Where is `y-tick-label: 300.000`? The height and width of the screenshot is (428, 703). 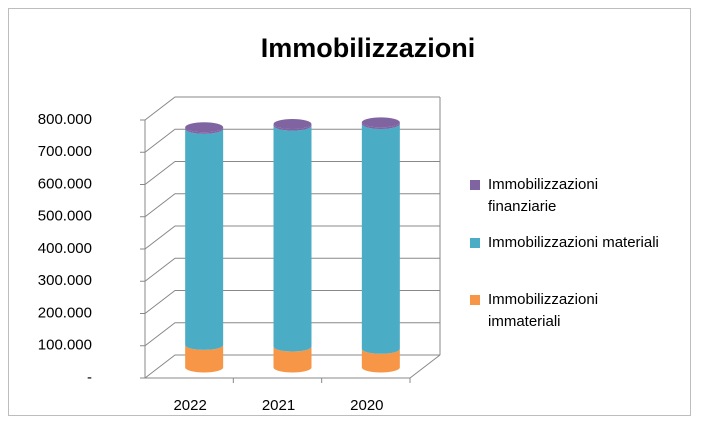
y-tick-label: 300.000 is located at coordinates (65, 280).